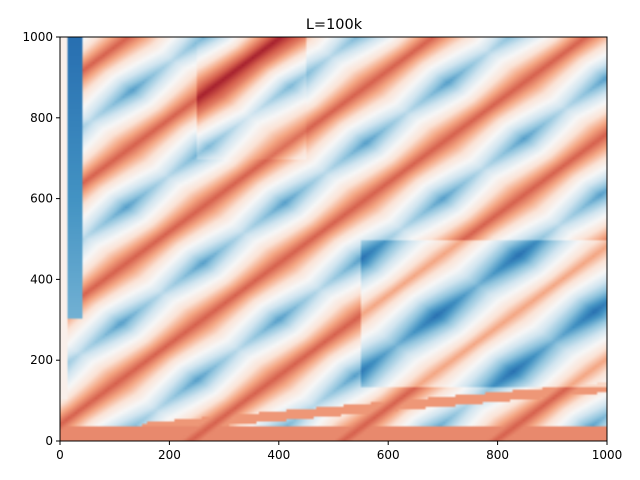 Image resolution: width=640 pixels, height=480 pixels. I want to click on x-tick-label: 400, so click(278, 455).